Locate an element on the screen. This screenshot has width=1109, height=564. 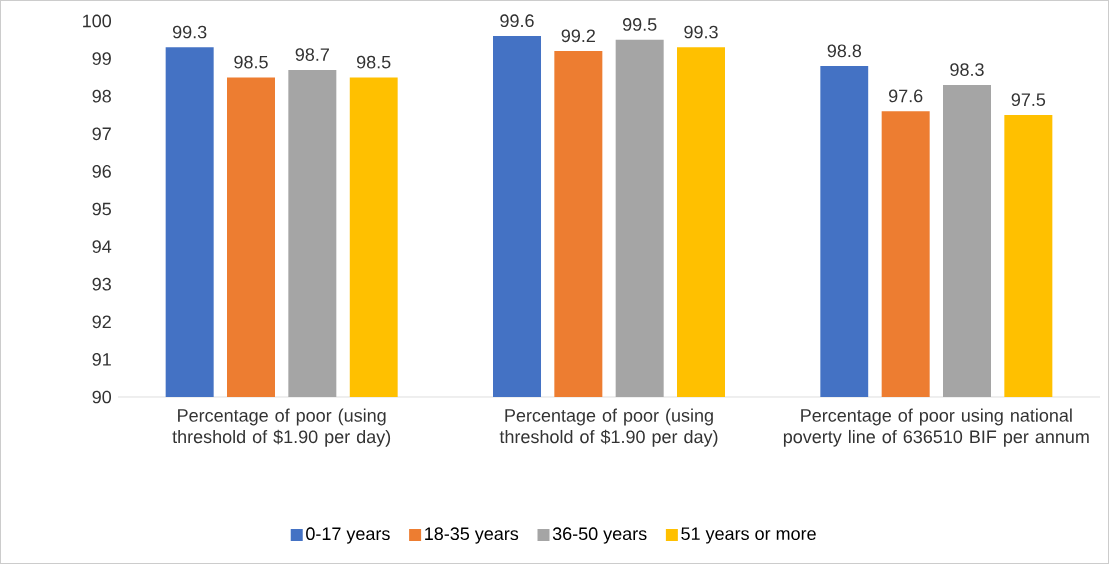
data-label: 97.6 is located at coordinates (905, 96).